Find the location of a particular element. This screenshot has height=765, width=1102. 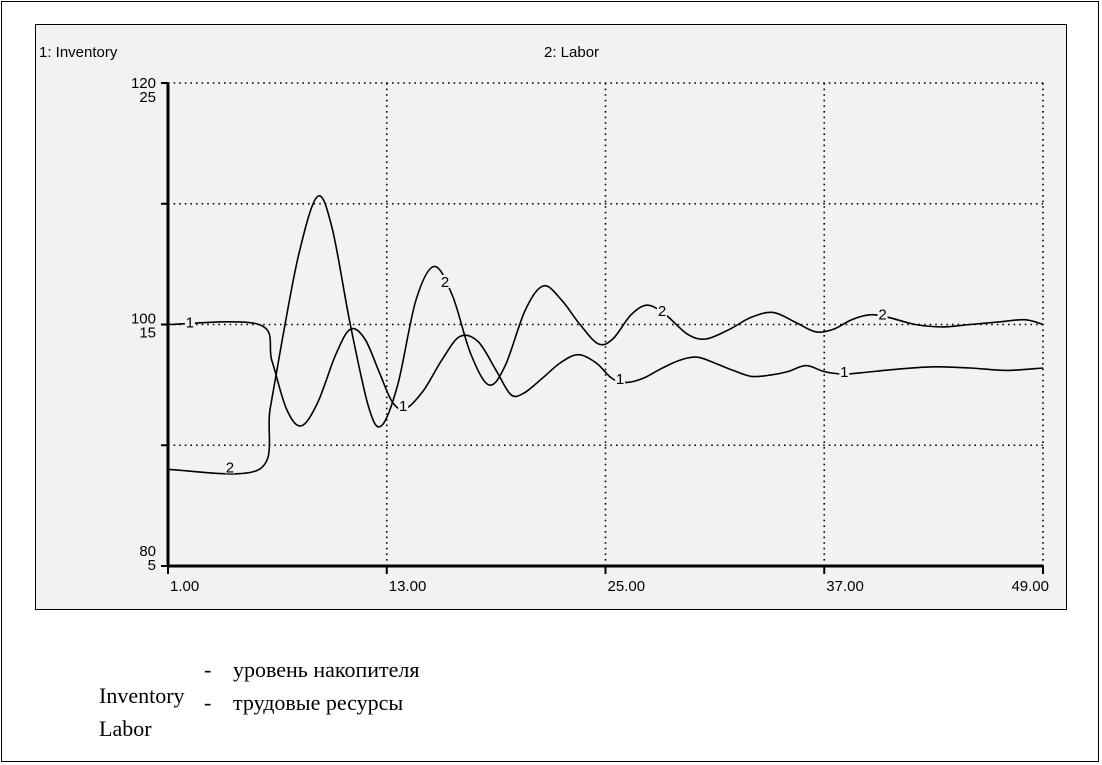

legend-desc-inventory: уровень накопителя is located at coordinates (326, 669).